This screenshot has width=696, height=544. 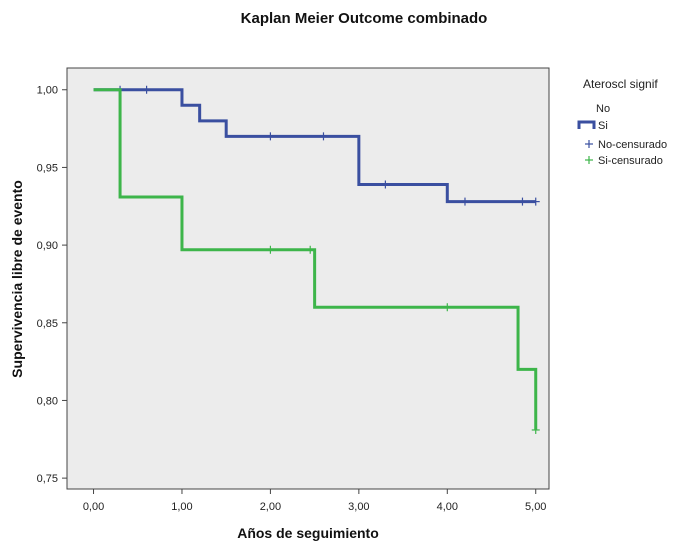 What do you see at coordinates (358, 507) in the screenshot?
I see `x-tick-label: 3,00` at bounding box center [358, 507].